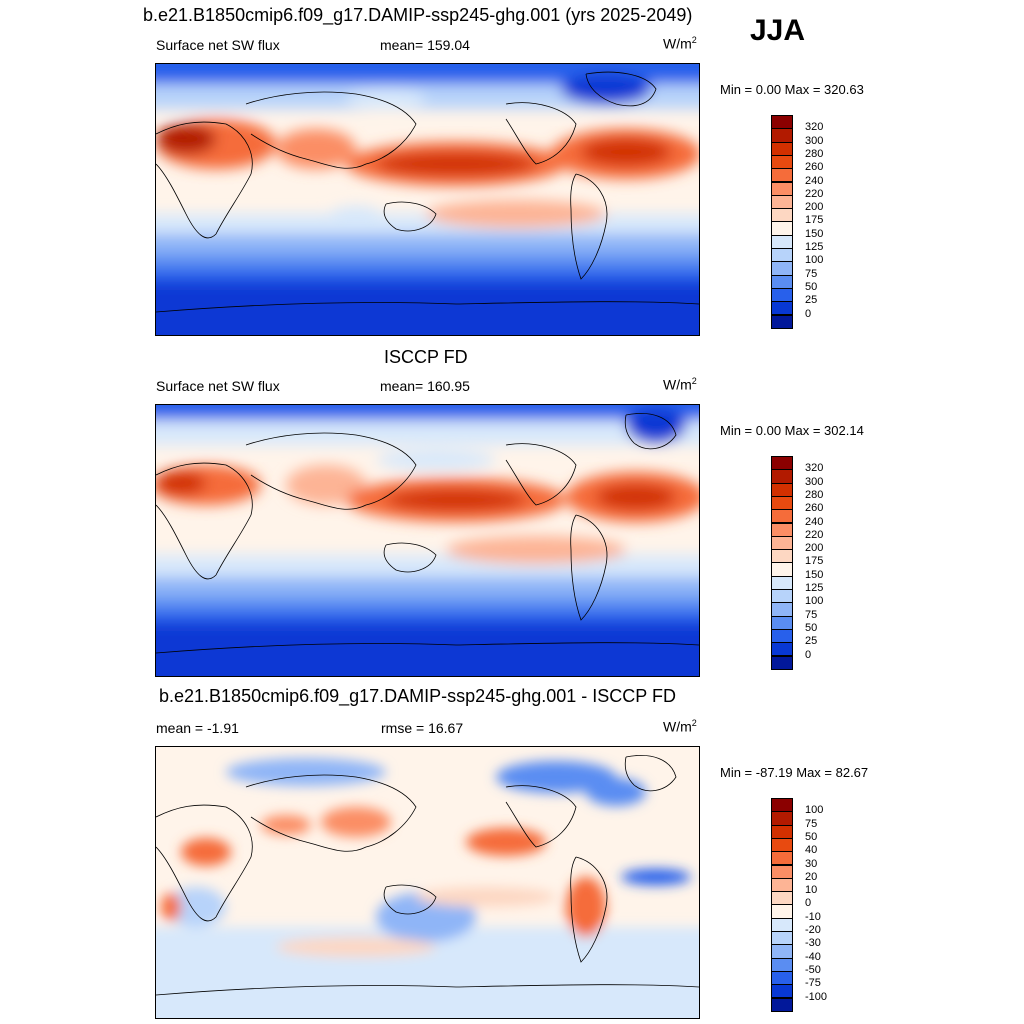 This screenshot has width=1024, height=1024. Describe the element at coordinates (427, 882) in the screenshot. I see `panel-3-map` at that location.